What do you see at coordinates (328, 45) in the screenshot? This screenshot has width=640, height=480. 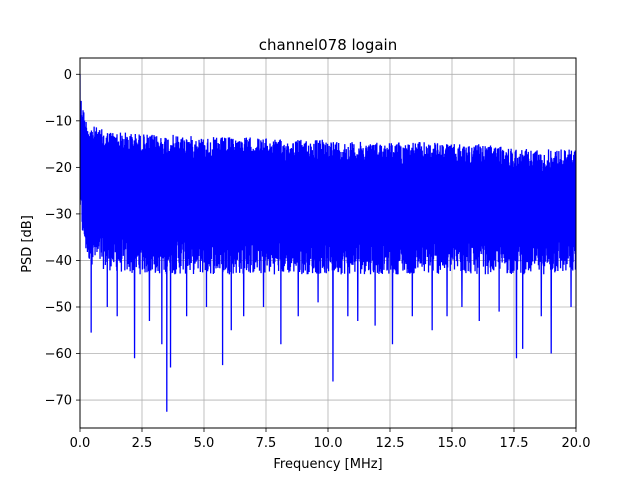 I see `chart-title: channel078 logain` at bounding box center [328, 45].